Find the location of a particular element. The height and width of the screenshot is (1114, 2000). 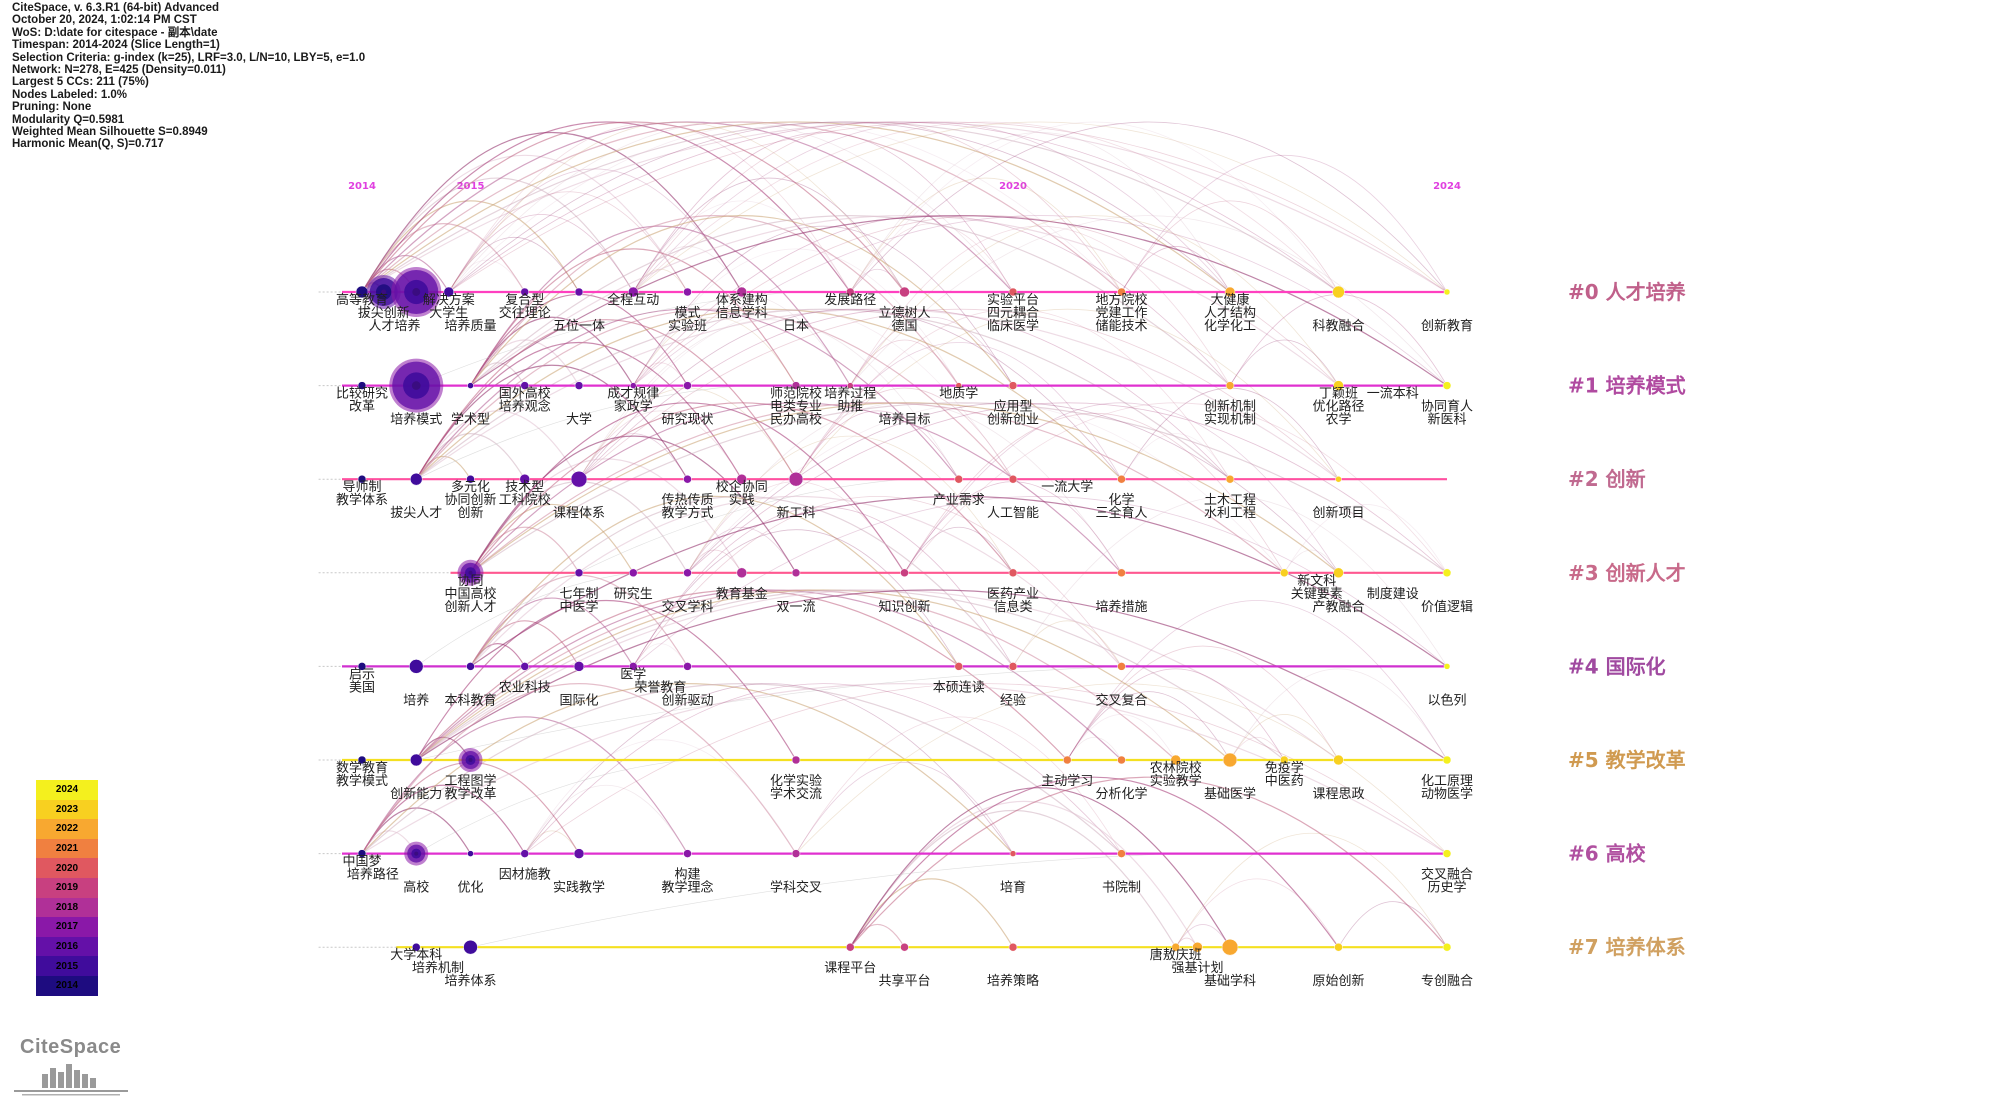

keyword-label: 新医科 is located at coordinates (1446, 420).